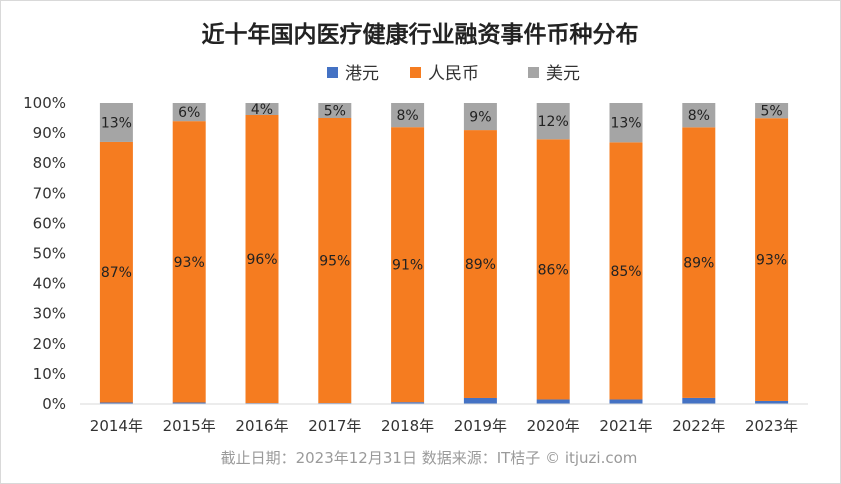  What do you see at coordinates (44, 103) in the screenshot?
I see `y-tick-label: 100%` at bounding box center [44, 103].